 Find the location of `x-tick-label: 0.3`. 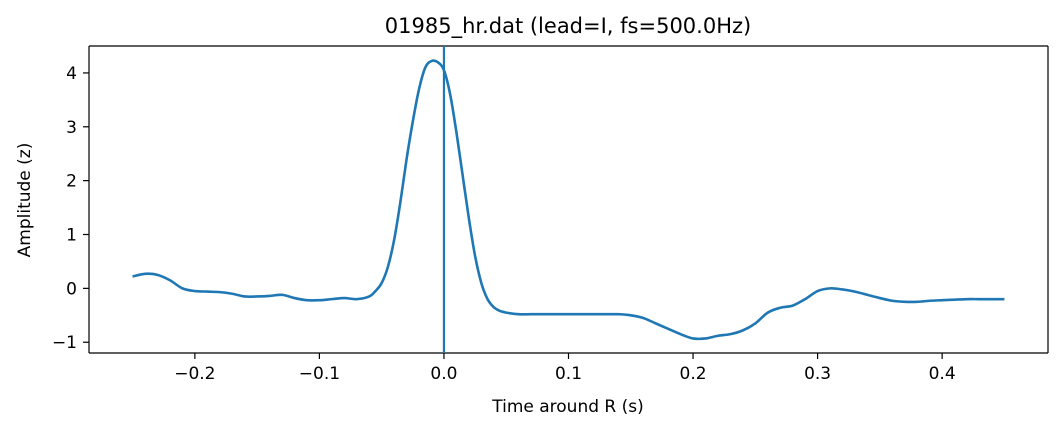

x-tick-label: 0.3 is located at coordinates (817, 374).